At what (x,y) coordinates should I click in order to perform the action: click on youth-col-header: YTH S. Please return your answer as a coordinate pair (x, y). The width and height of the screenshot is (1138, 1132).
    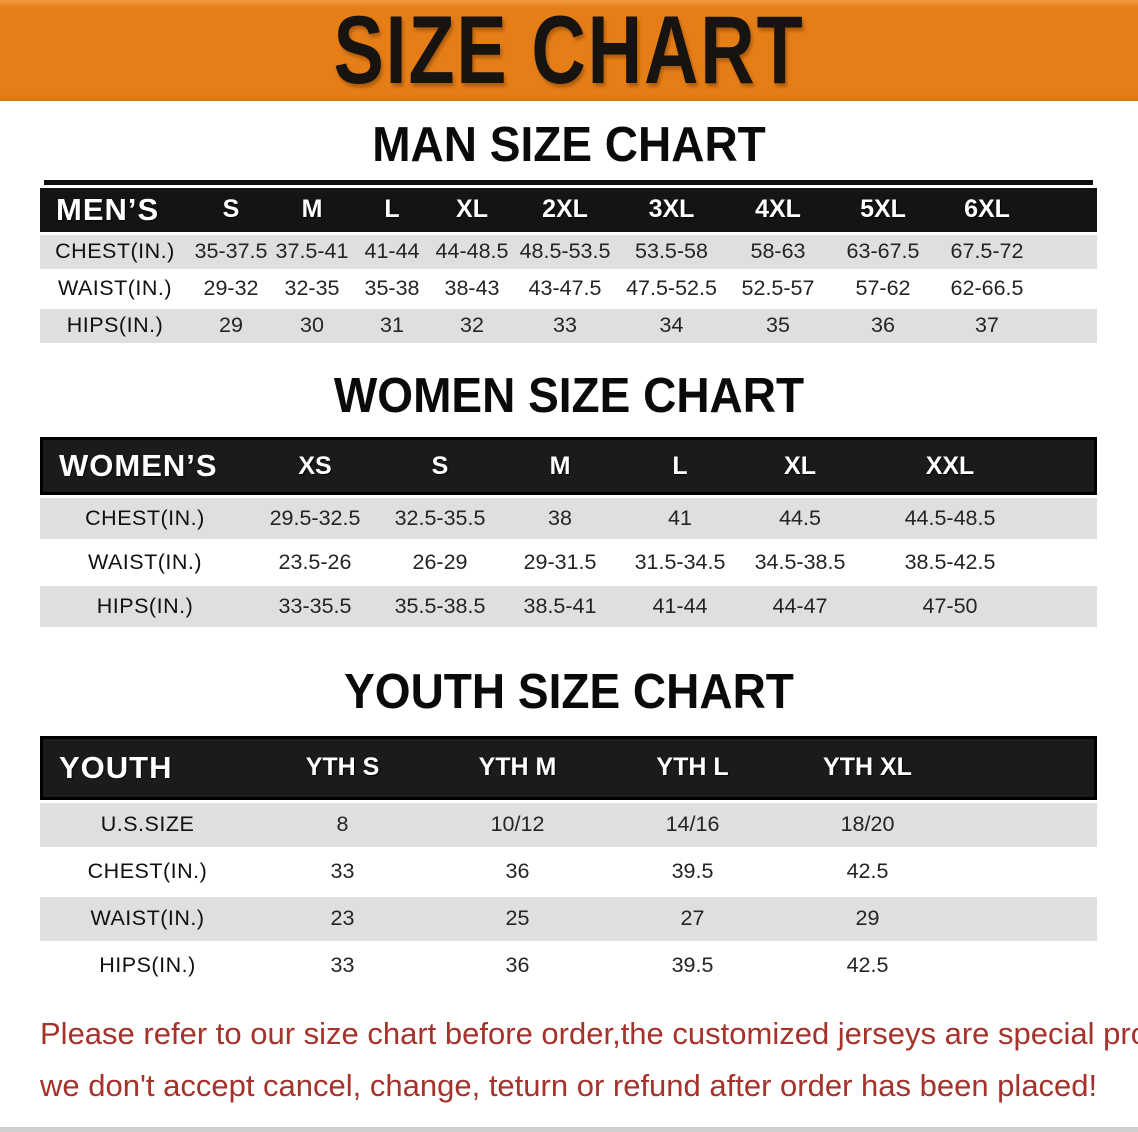
    Looking at the image, I should click on (342, 767).